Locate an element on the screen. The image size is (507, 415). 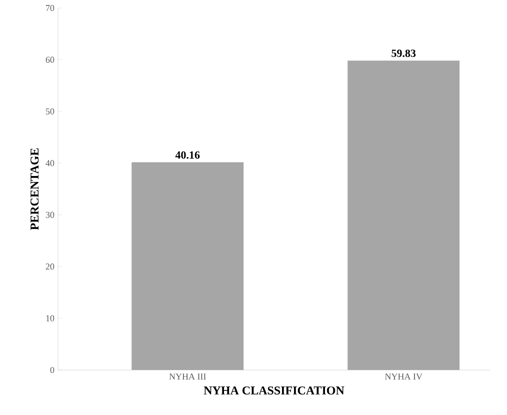
y-tick-label: 30 is located at coordinates (50, 215).